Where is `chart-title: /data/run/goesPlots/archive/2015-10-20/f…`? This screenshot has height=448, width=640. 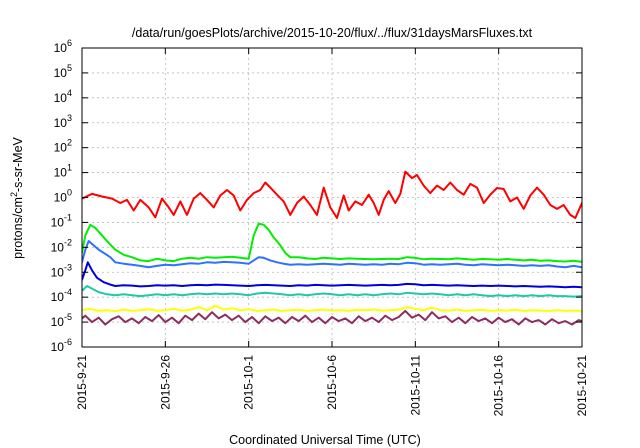
chart-title: /data/run/goesPlots/archive/2015-10-20/f… is located at coordinates (332, 33).